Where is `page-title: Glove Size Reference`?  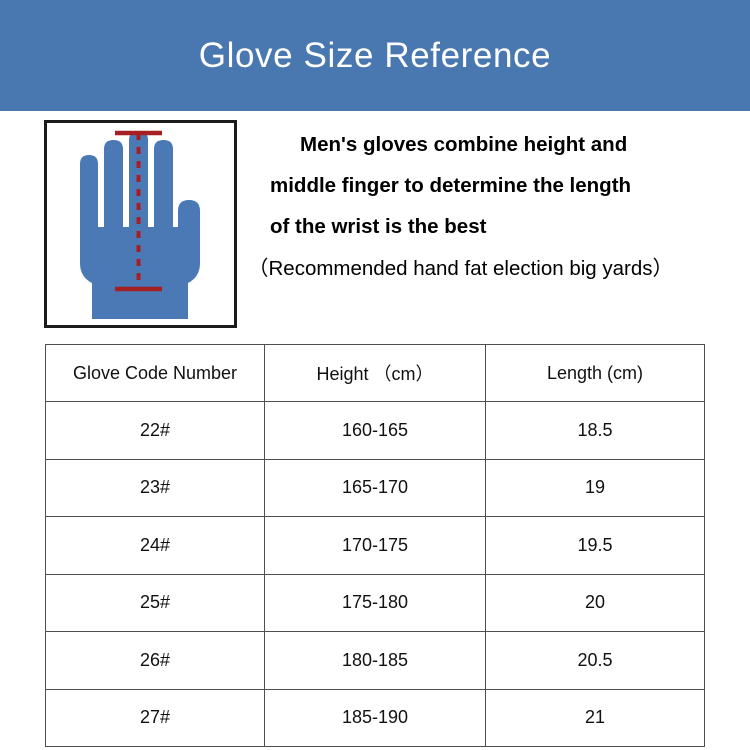
page-title: Glove Size Reference is located at coordinates (375, 55).